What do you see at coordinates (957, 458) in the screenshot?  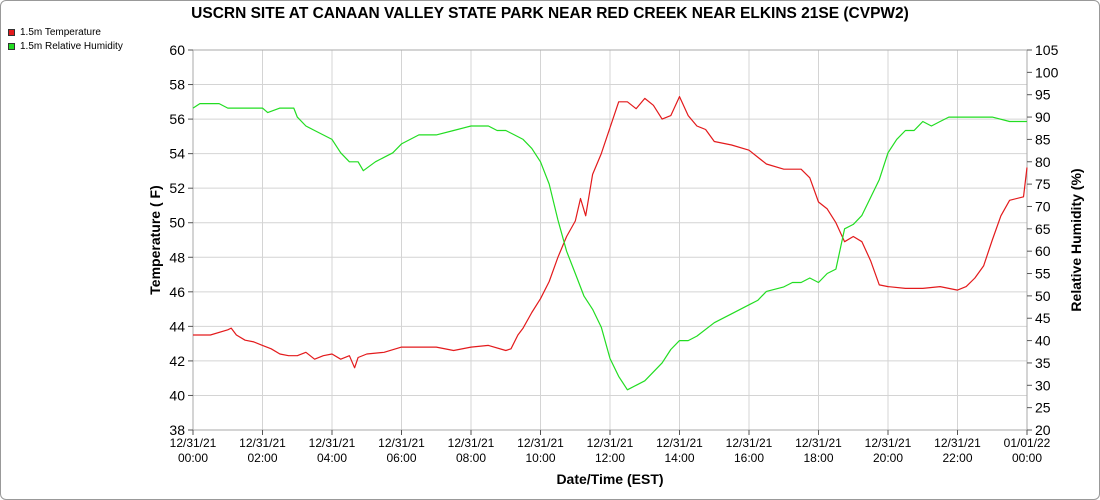 I see `x-tick-time: 22:00` at bounding box center [957, 458].